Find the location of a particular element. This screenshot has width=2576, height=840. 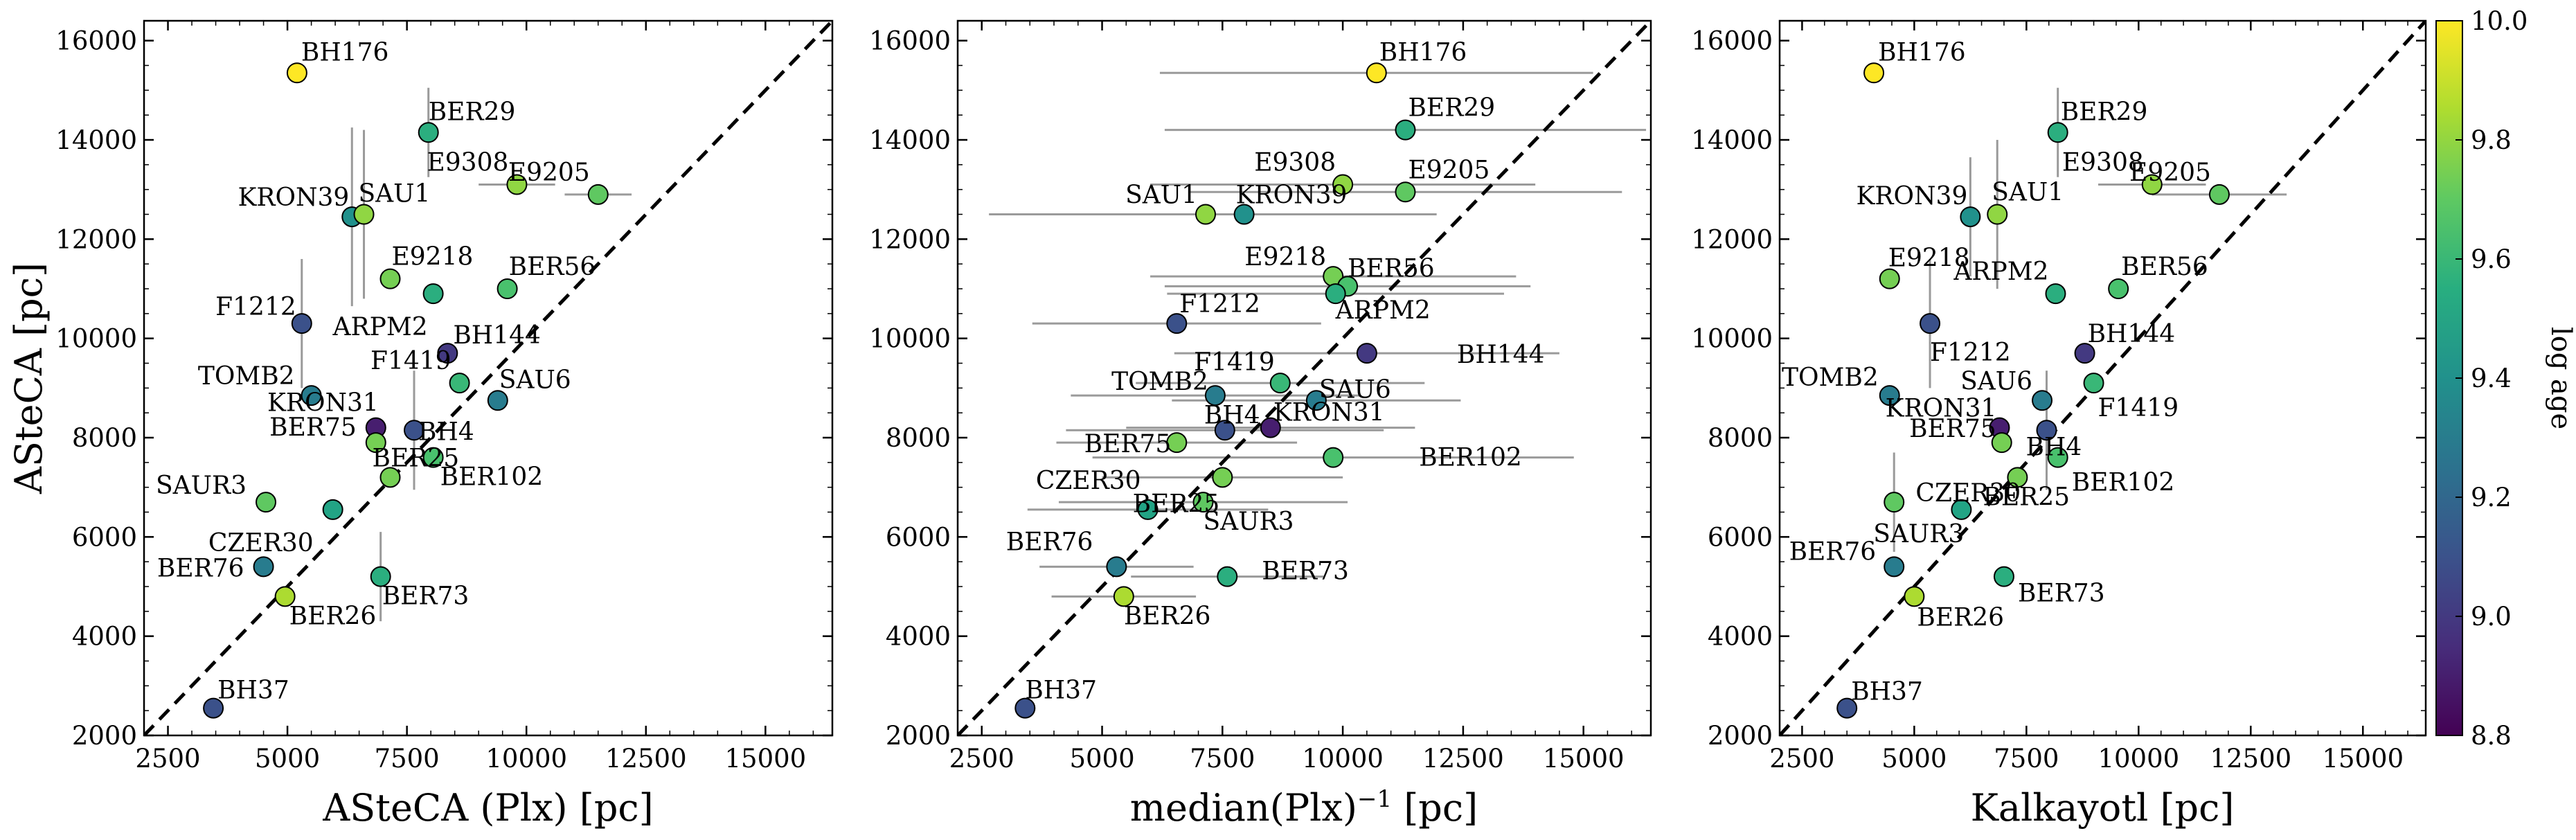

x-tick-label: 15000 is located at coordinates (766, 759).